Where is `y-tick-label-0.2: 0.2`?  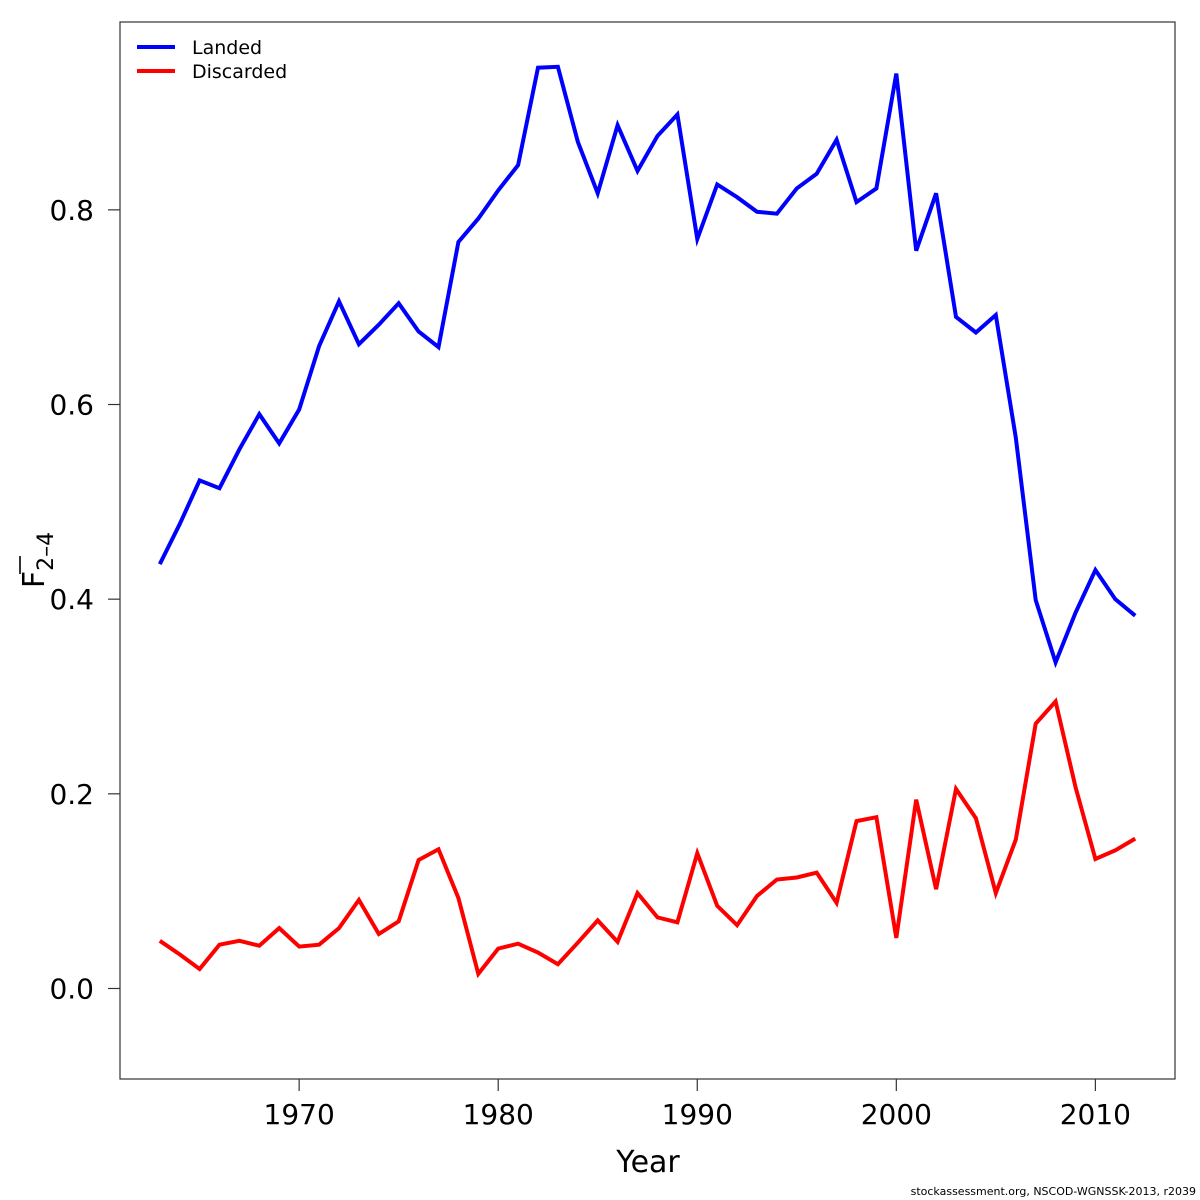
y-tick-label-0.2: 0.2 is located at coordinates (71, 794).